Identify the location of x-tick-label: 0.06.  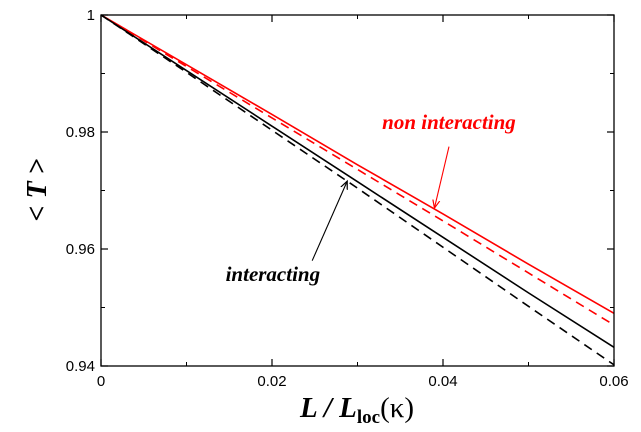
(613, 381).